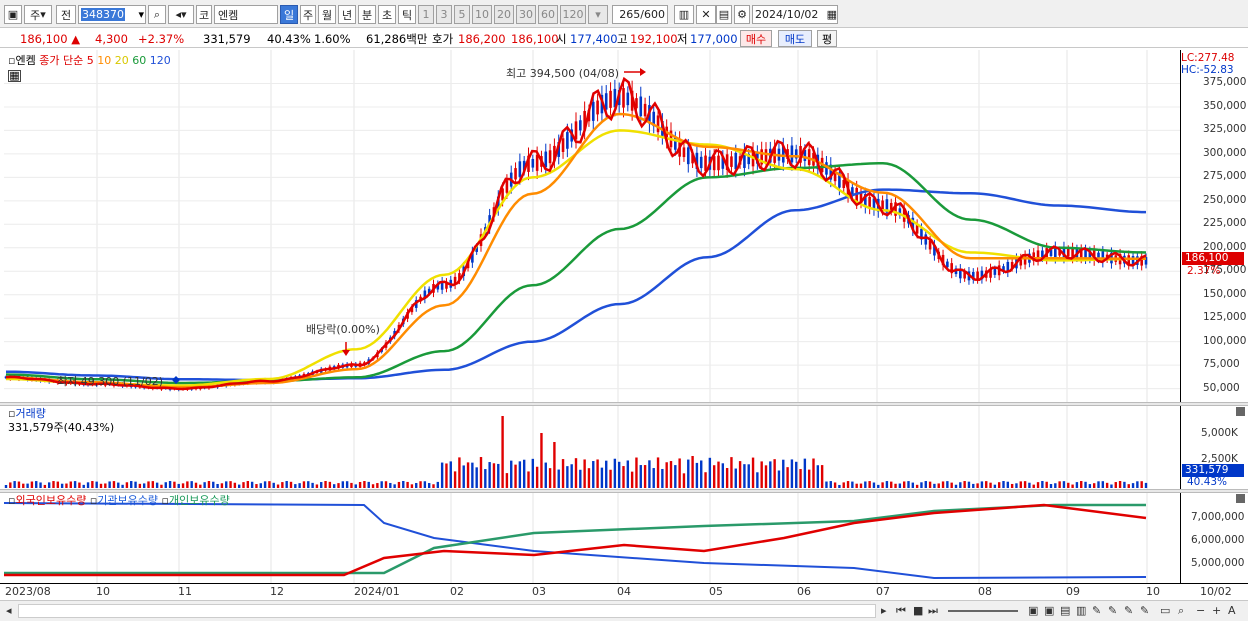 The width and height of the screenshot is (1248, 621). Describe the element at coordinates (756, 38) in the screenshot. I see `buy-button: 매수` at that location.